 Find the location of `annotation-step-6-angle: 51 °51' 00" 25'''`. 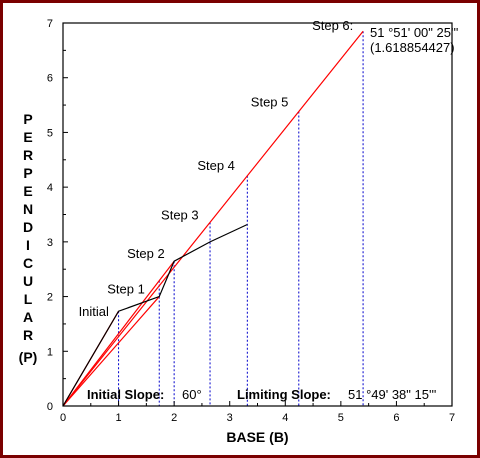

annotation-step-6-angle: 51 °51' 00" 25''' is located at coordinates (414, 32).